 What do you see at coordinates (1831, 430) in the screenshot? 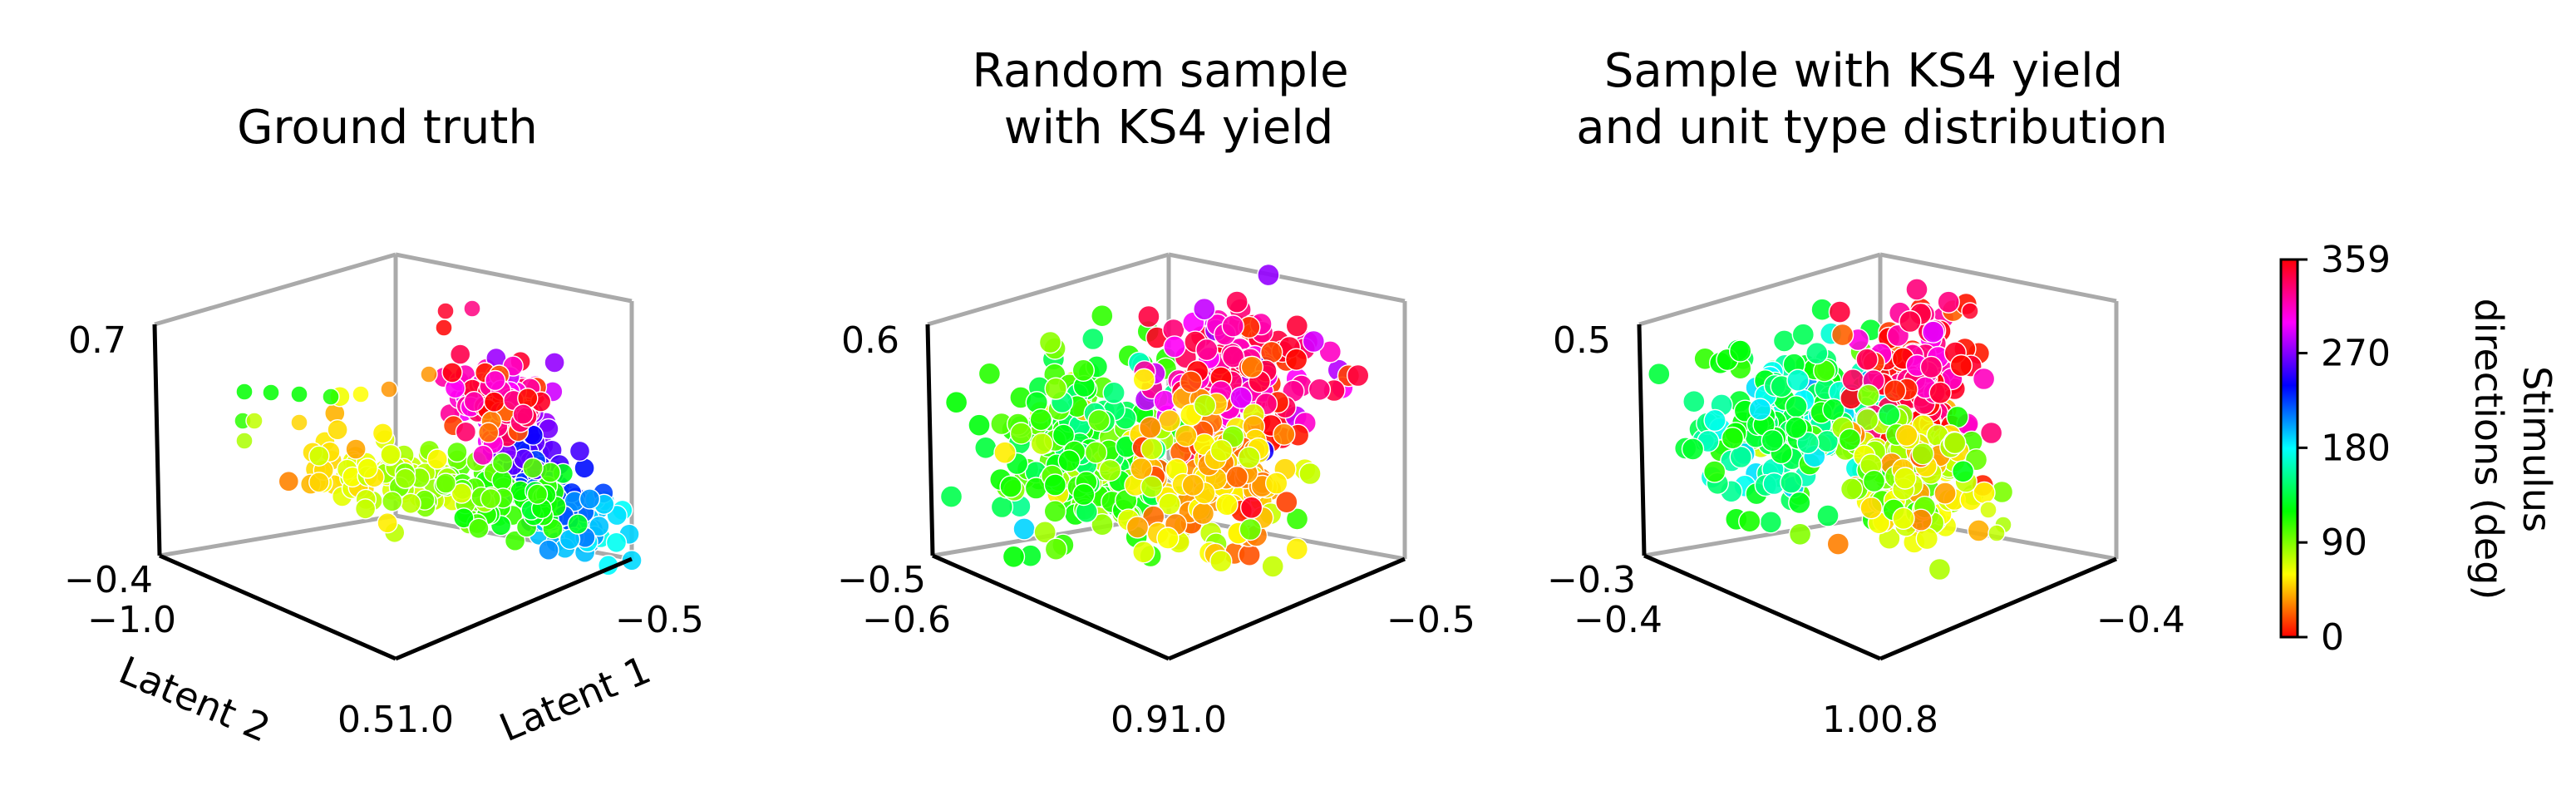
I see `panel-3-scatter` at bounding box center [1831, 430].